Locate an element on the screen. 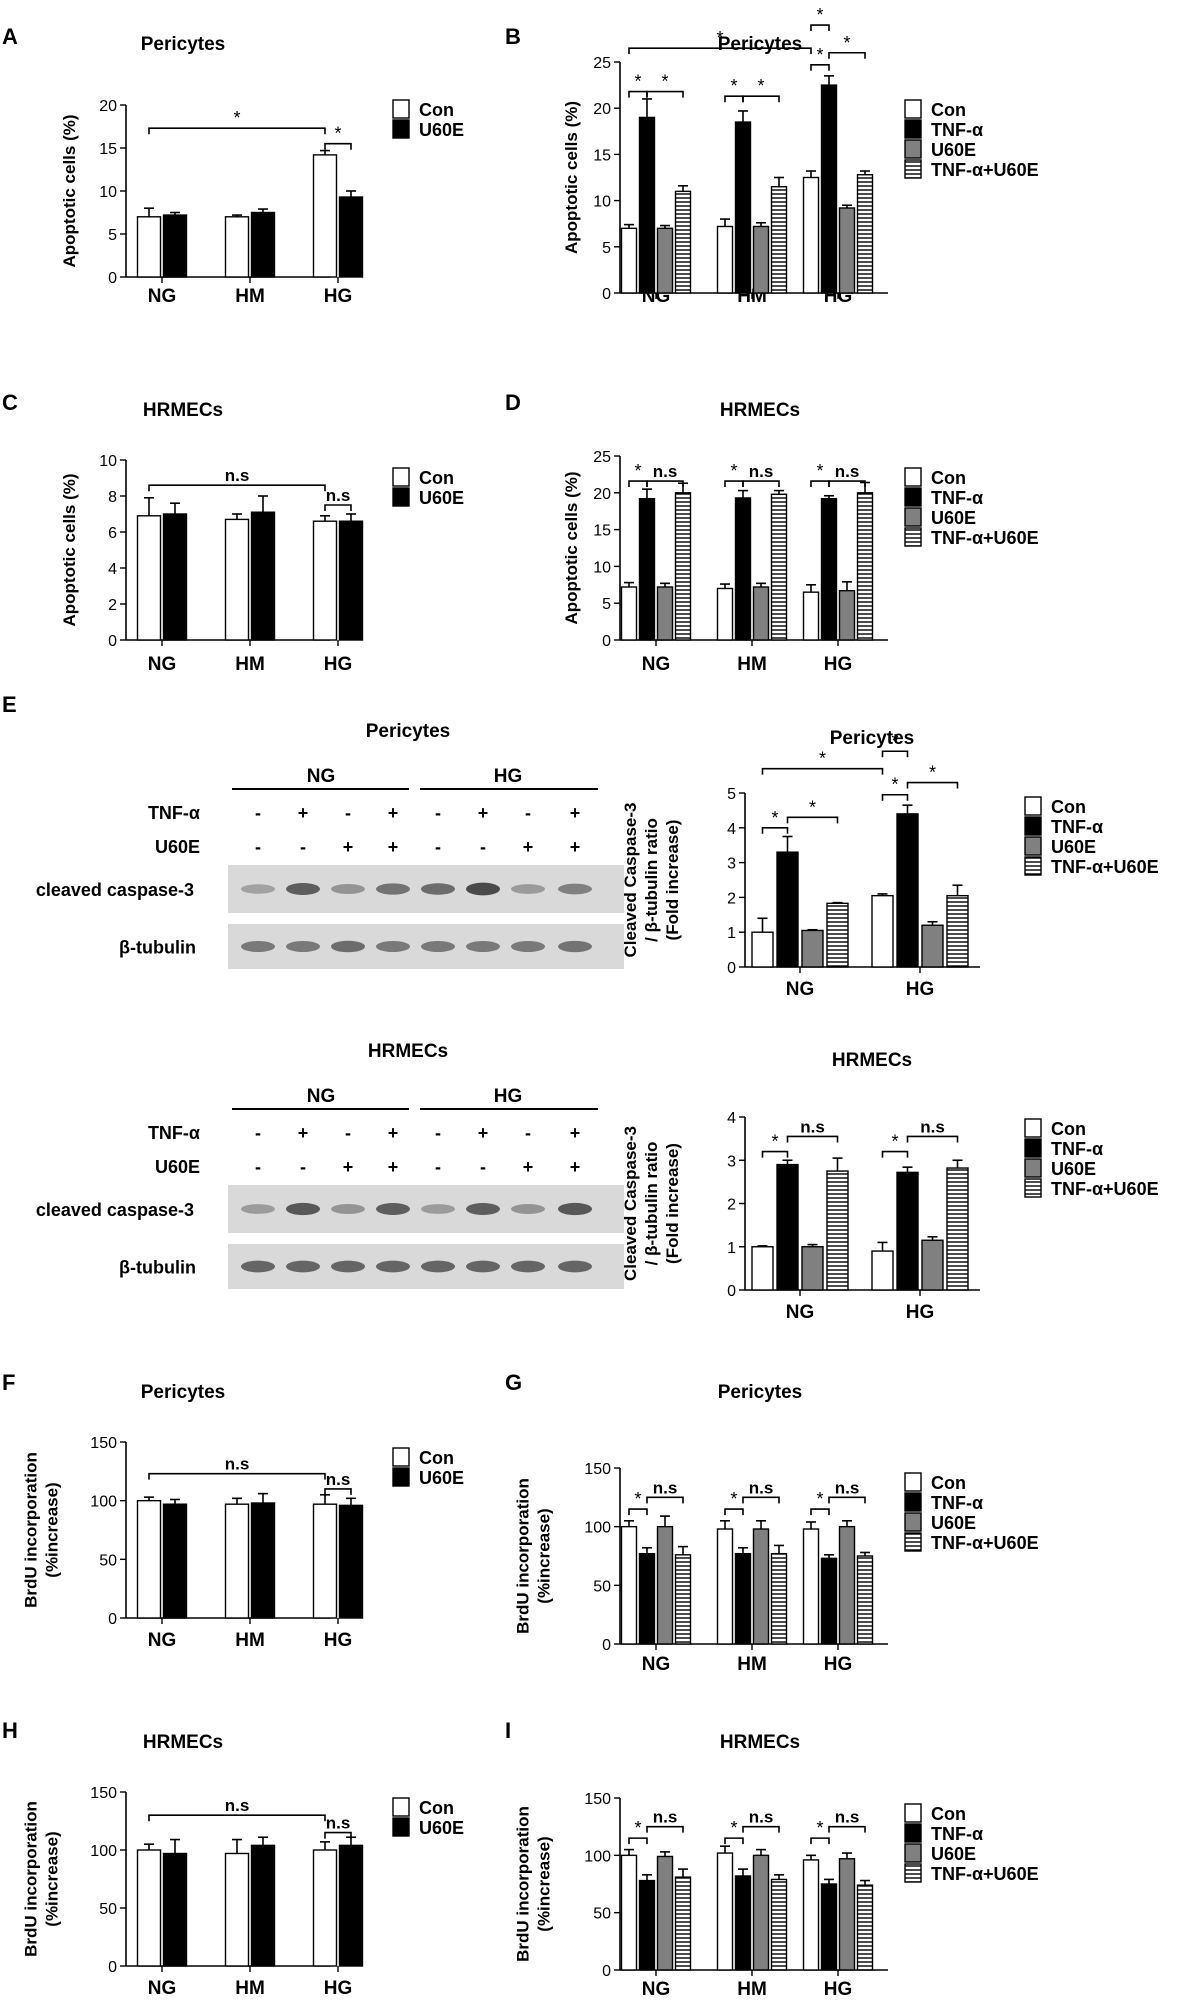  group-label: NG is located at coordinates (321, 1096).